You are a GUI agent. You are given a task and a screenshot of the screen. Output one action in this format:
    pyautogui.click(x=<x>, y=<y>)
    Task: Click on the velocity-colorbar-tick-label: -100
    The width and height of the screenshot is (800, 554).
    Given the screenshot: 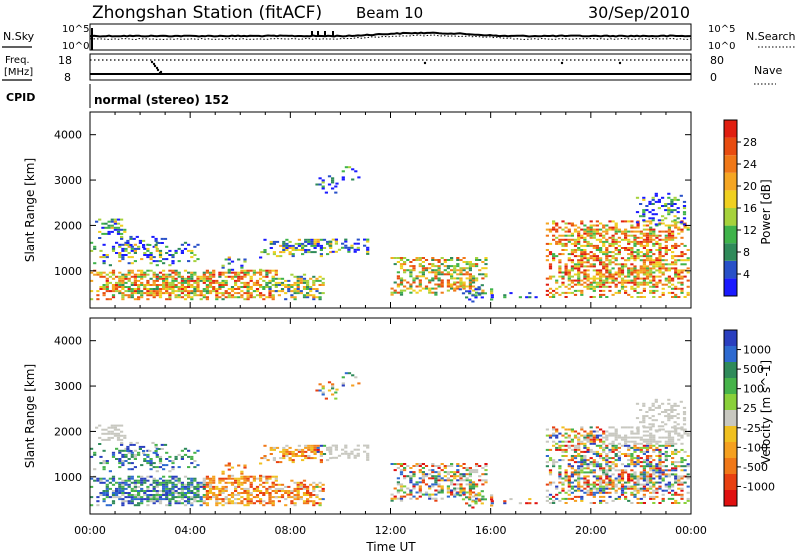 What is the action you would take?
    pyautogui.click(x=755, y=447)
    